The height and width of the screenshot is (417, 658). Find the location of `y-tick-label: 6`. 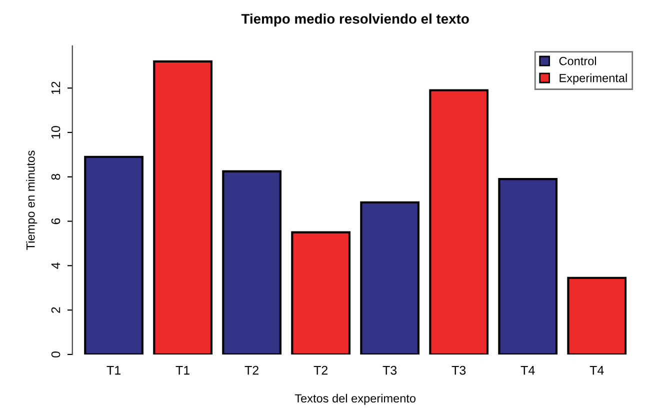

y-tick-label: 6 is located at coordinates (55, 221).